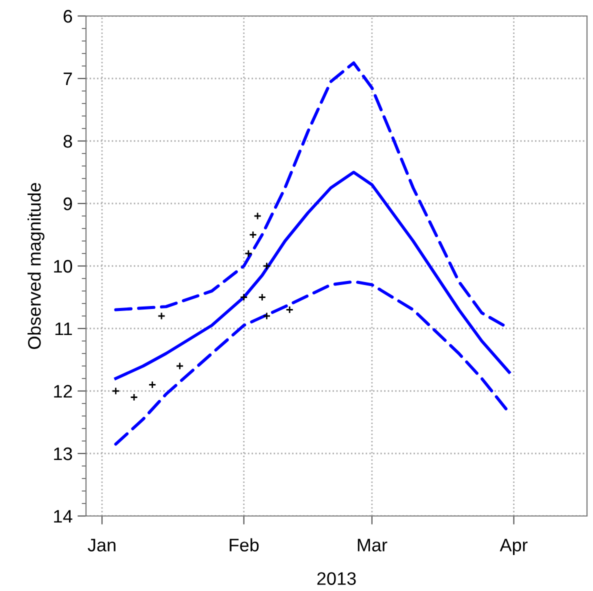  What do you see at coordinates (63, 516) in the screenshot?
I see `y-tick-label: 14` at bounding box center [63, 516].